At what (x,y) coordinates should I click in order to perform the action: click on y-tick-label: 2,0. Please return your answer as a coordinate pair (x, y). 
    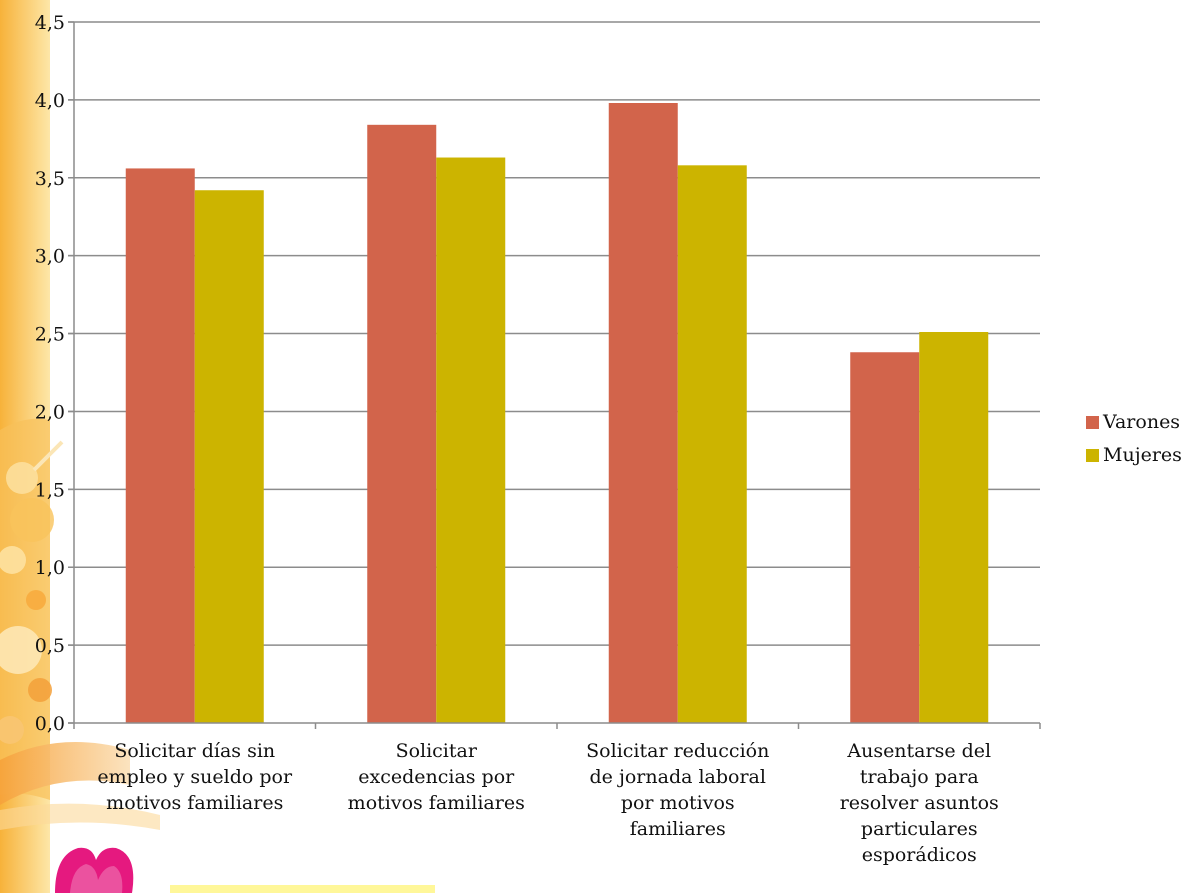
    Looking at the image, I should click on (50, 412).